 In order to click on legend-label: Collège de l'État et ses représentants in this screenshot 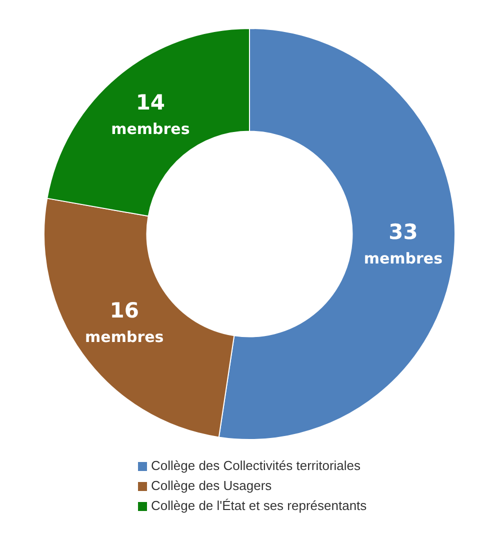, I will do `click(259, 506)`.